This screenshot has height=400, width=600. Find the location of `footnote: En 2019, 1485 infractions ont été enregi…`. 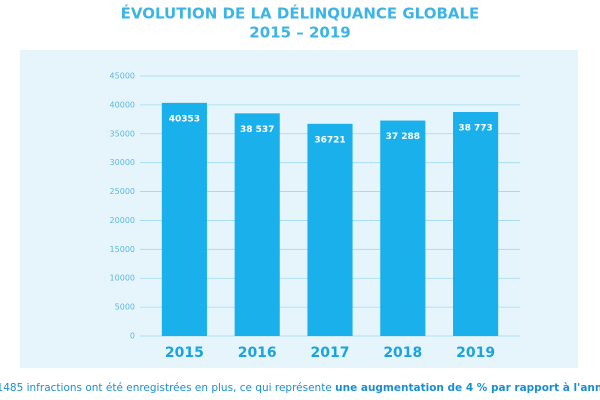

footnote: En 2019, 1485 infractions ont été enregi… is located at coordinates (300, 388).